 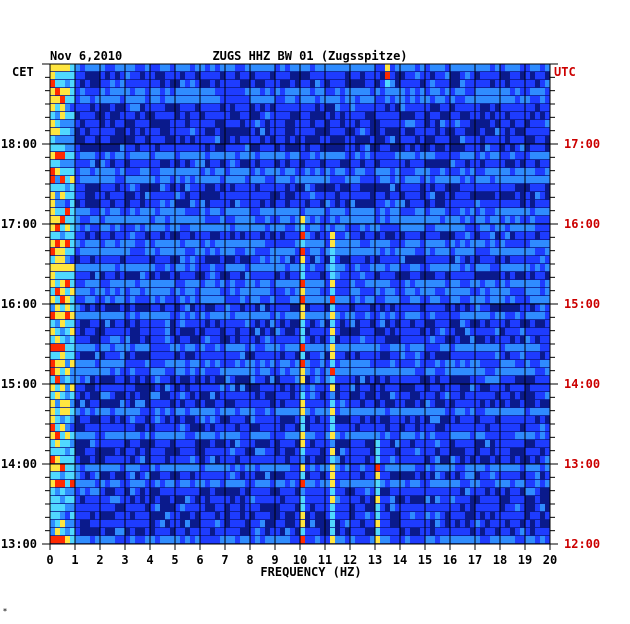 What do you see at coordinates (19, 144) in the screenshot?
I see `y-tick-label-left: 18:00` at bounding box center [19, 144].